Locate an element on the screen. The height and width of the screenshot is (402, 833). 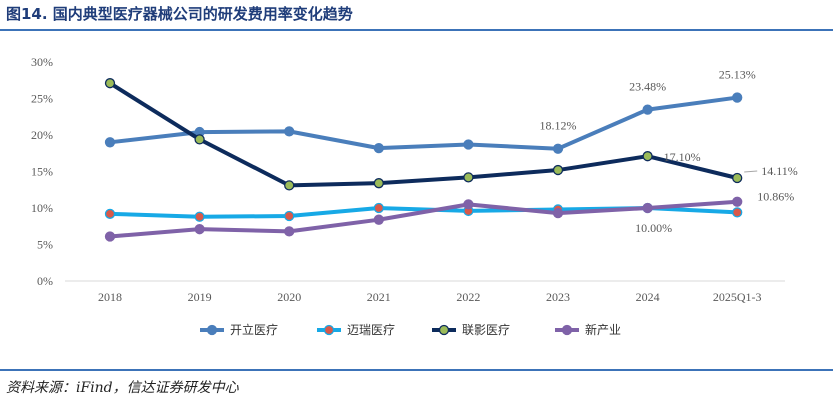
legend: 开立医疗 迈瑞医疗 联影医疗 新产业 is located at coordinates (410, 329).